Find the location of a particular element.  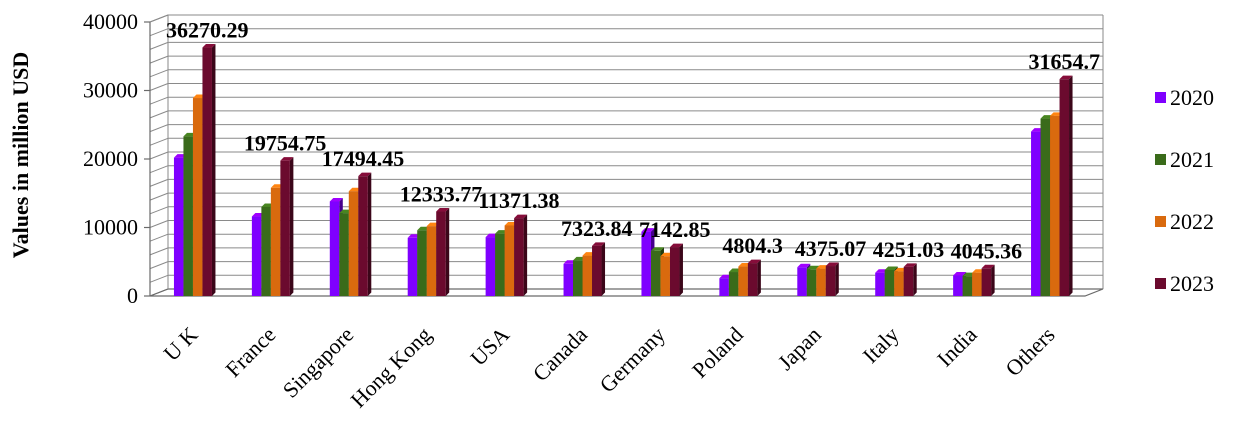

category-label: Canada is located at coordinates (560, 354).